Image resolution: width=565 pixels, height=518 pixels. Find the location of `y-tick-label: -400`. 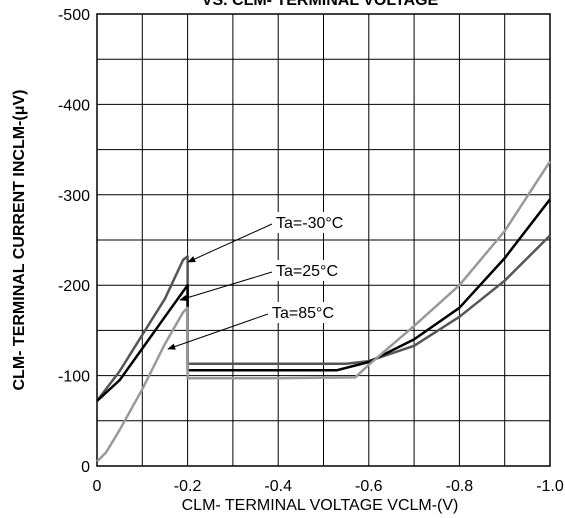

y-tick-label: -400 is located at coordinates (74, 105).